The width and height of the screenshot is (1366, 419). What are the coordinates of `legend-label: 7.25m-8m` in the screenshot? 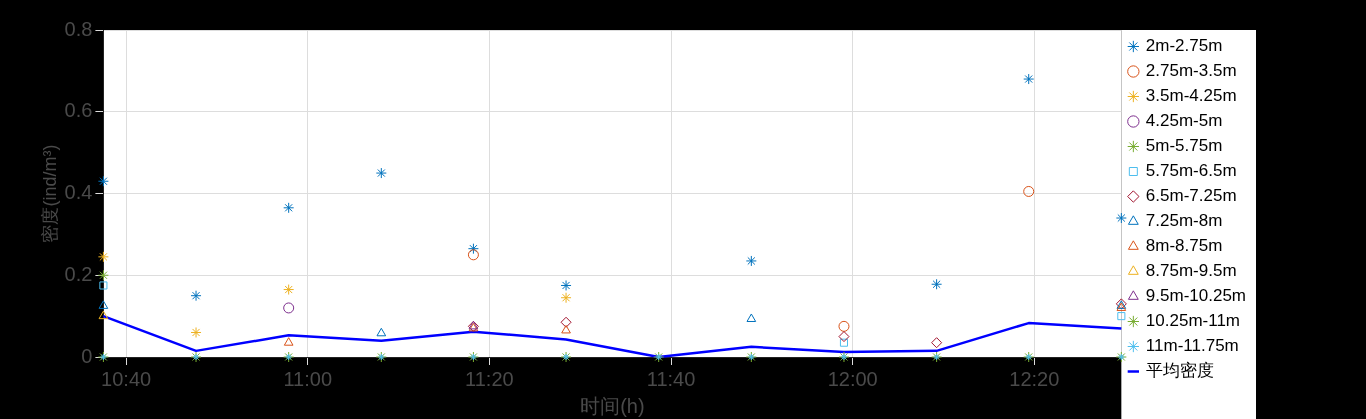 It's located at (1184, 221).